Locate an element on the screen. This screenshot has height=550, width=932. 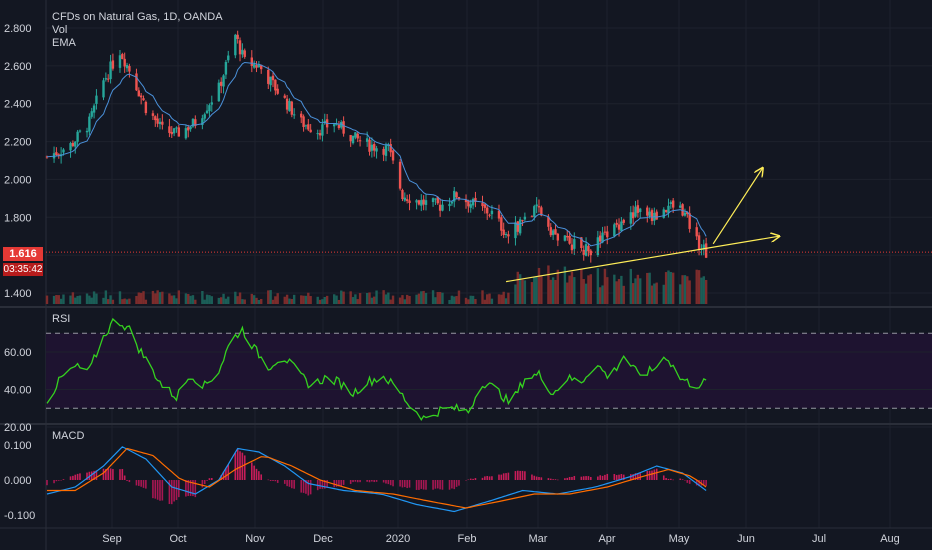
upside-arrow is located at coordinates (737, 206).